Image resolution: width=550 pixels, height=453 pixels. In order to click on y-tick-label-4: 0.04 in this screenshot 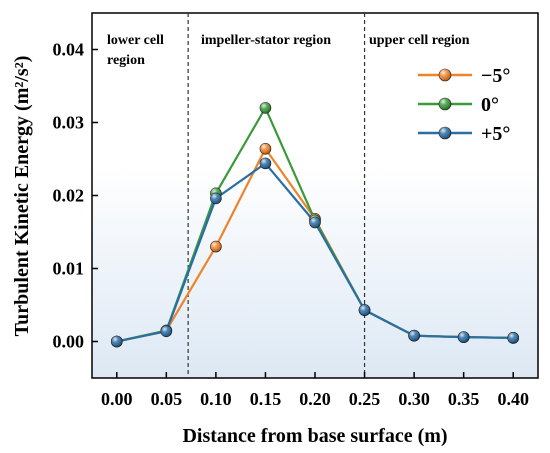, I will do `click(69, 50)`.